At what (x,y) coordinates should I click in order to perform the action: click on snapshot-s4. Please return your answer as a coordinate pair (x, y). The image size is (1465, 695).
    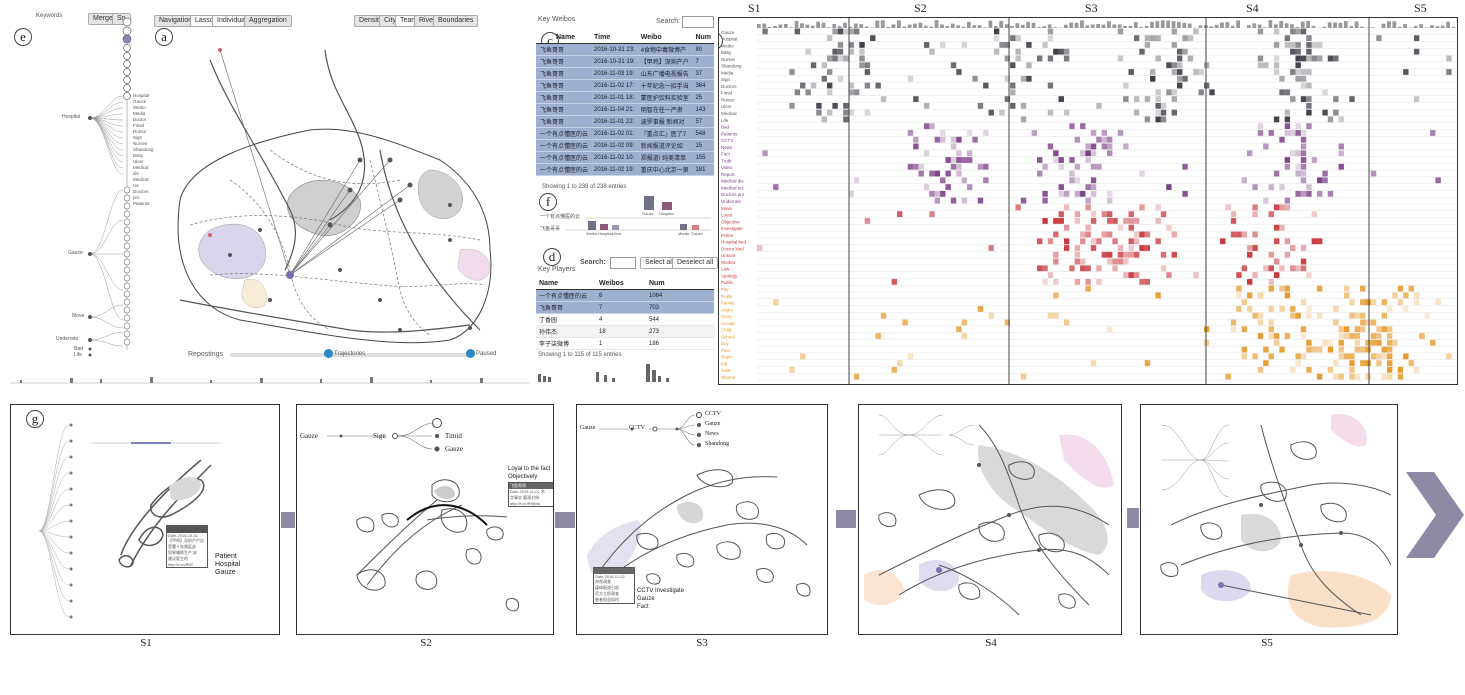
    Looking at the image, I should click on (990, 519).